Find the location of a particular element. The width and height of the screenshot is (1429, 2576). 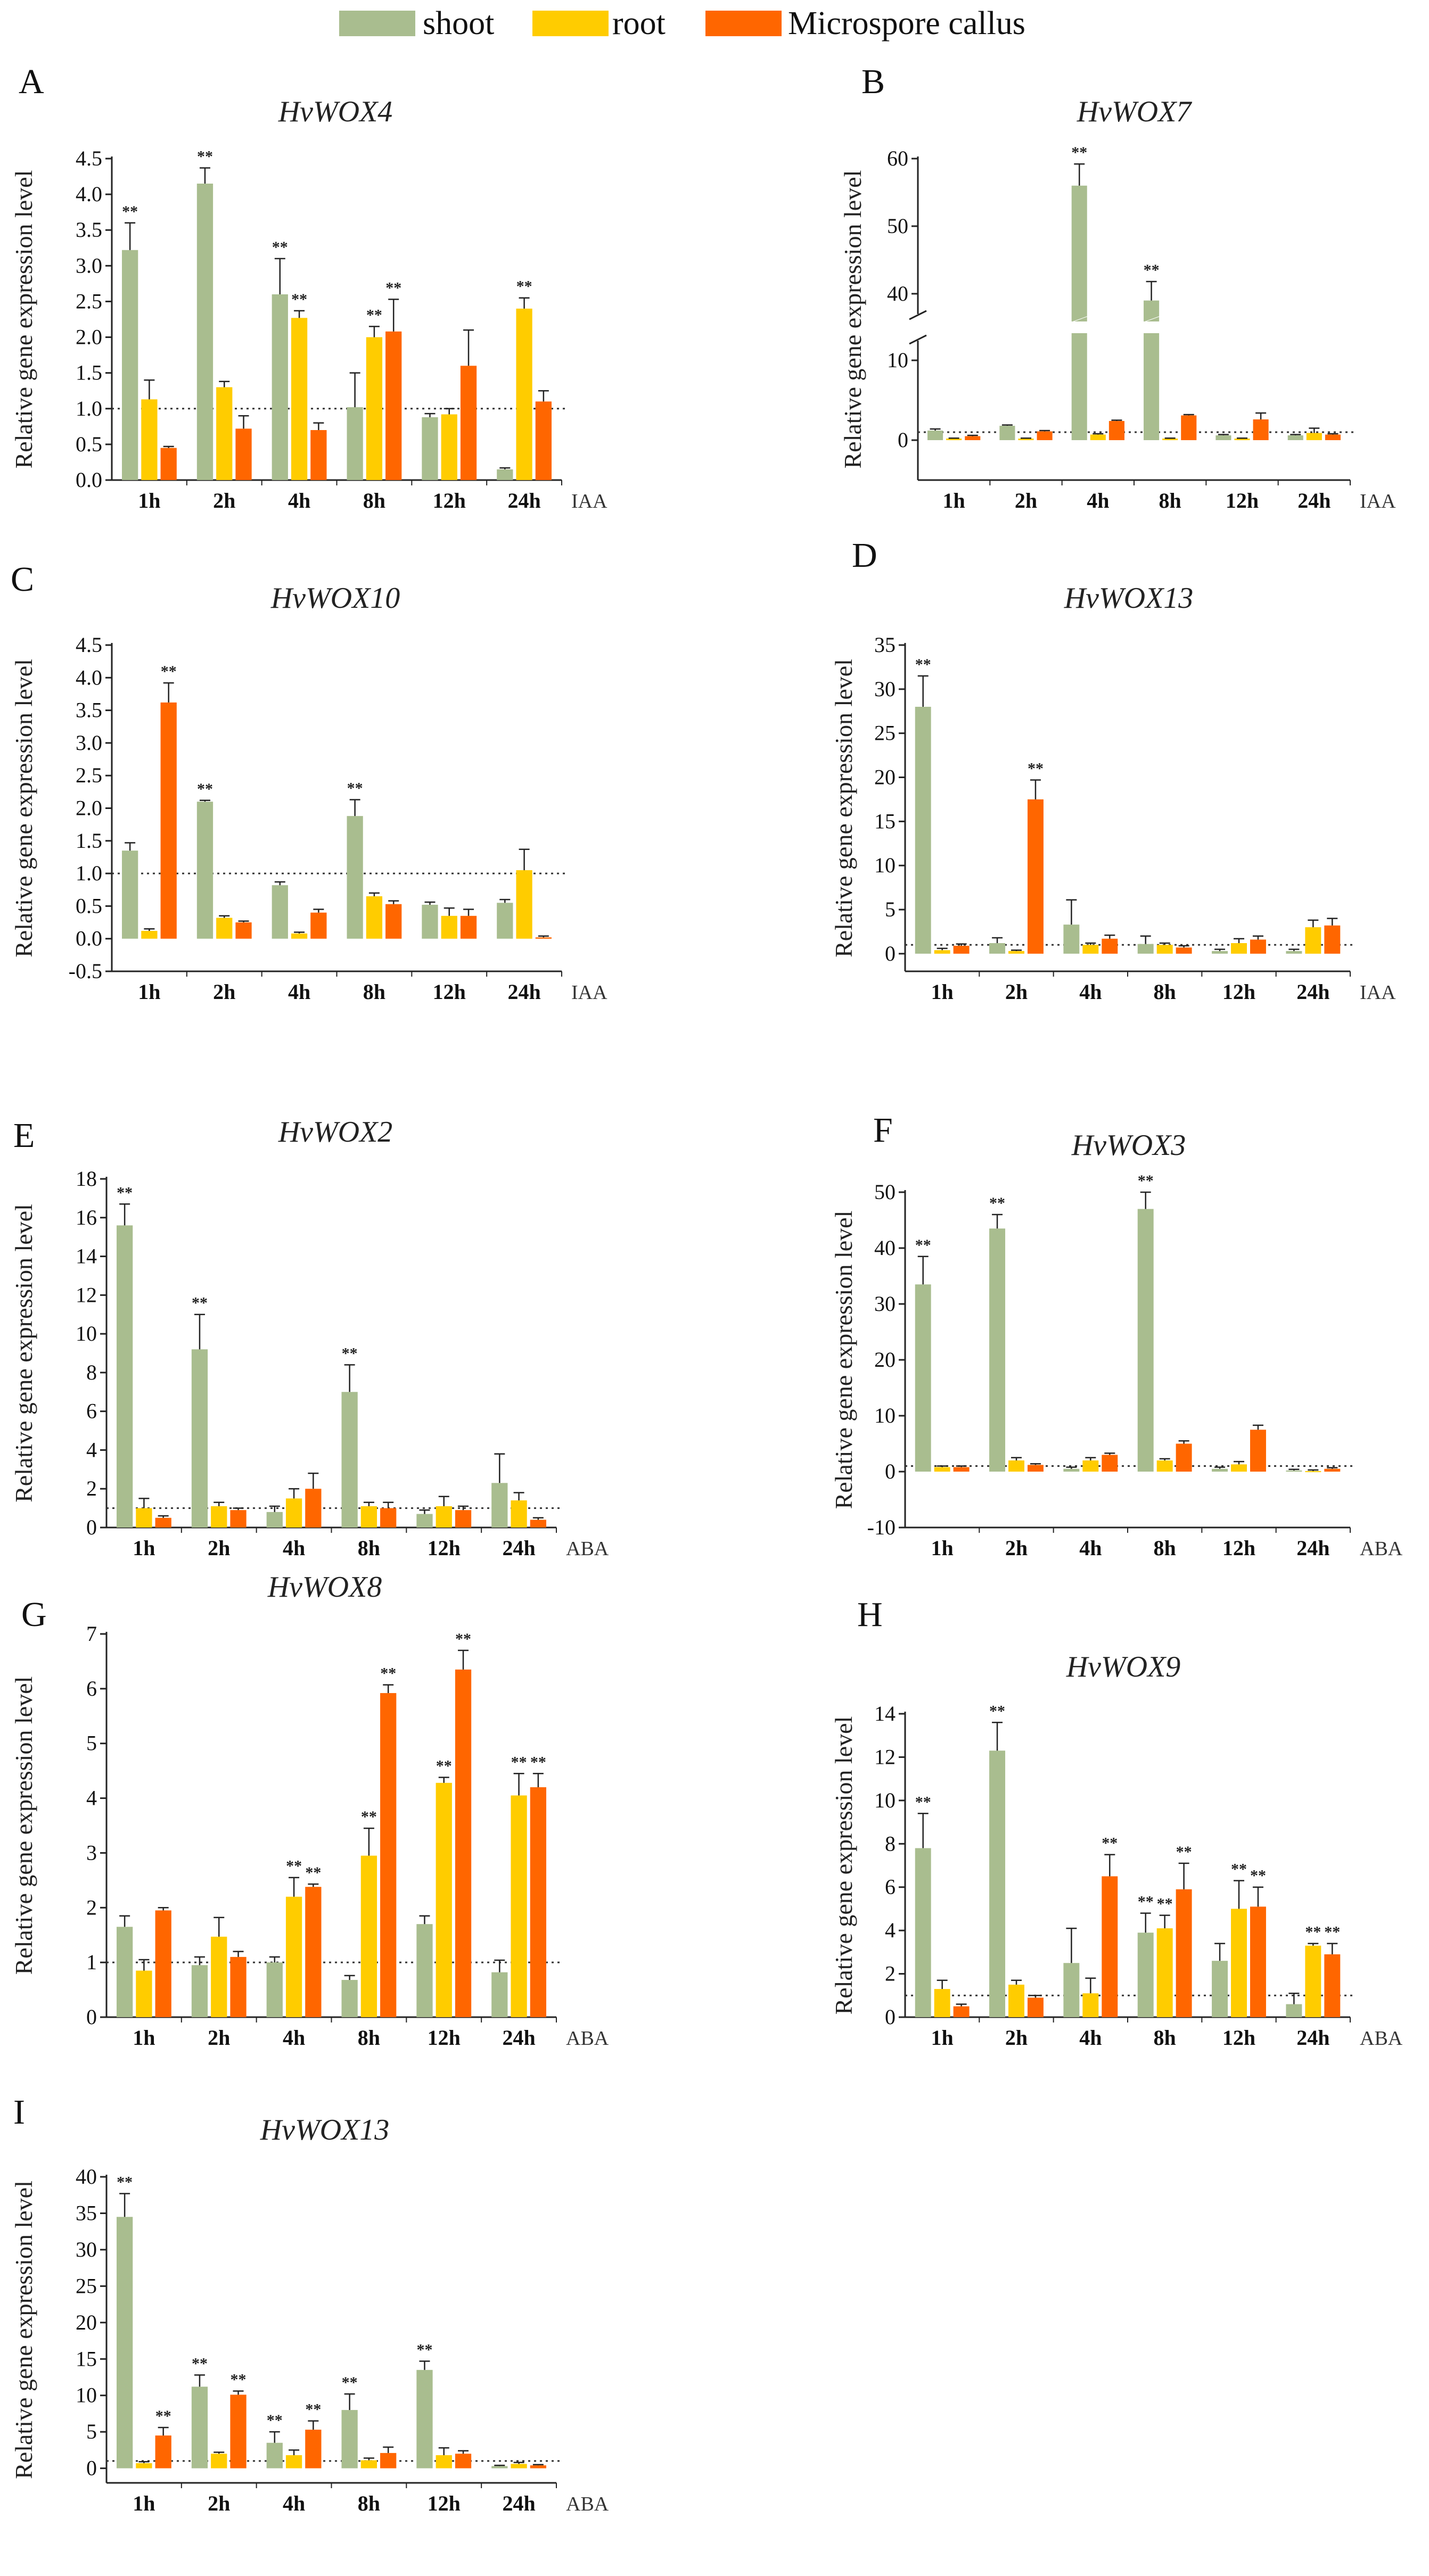

y-tick-label: 3 is located at coordinates (91, 1852).